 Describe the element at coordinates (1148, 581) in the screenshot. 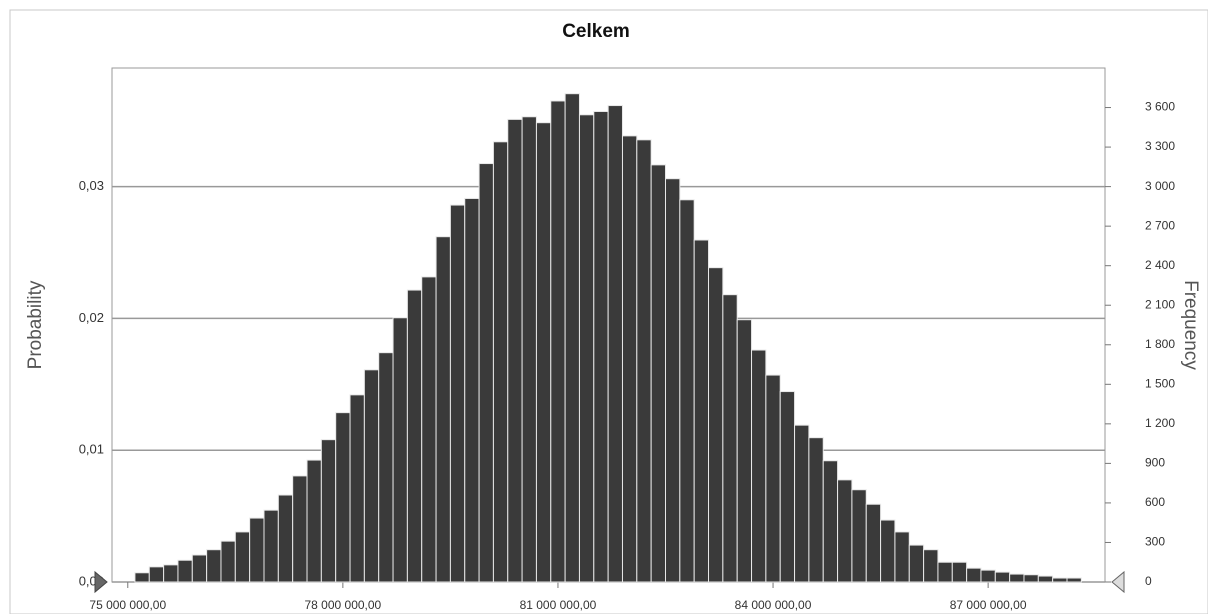

I see `y2-tick-label: 0` at that location.